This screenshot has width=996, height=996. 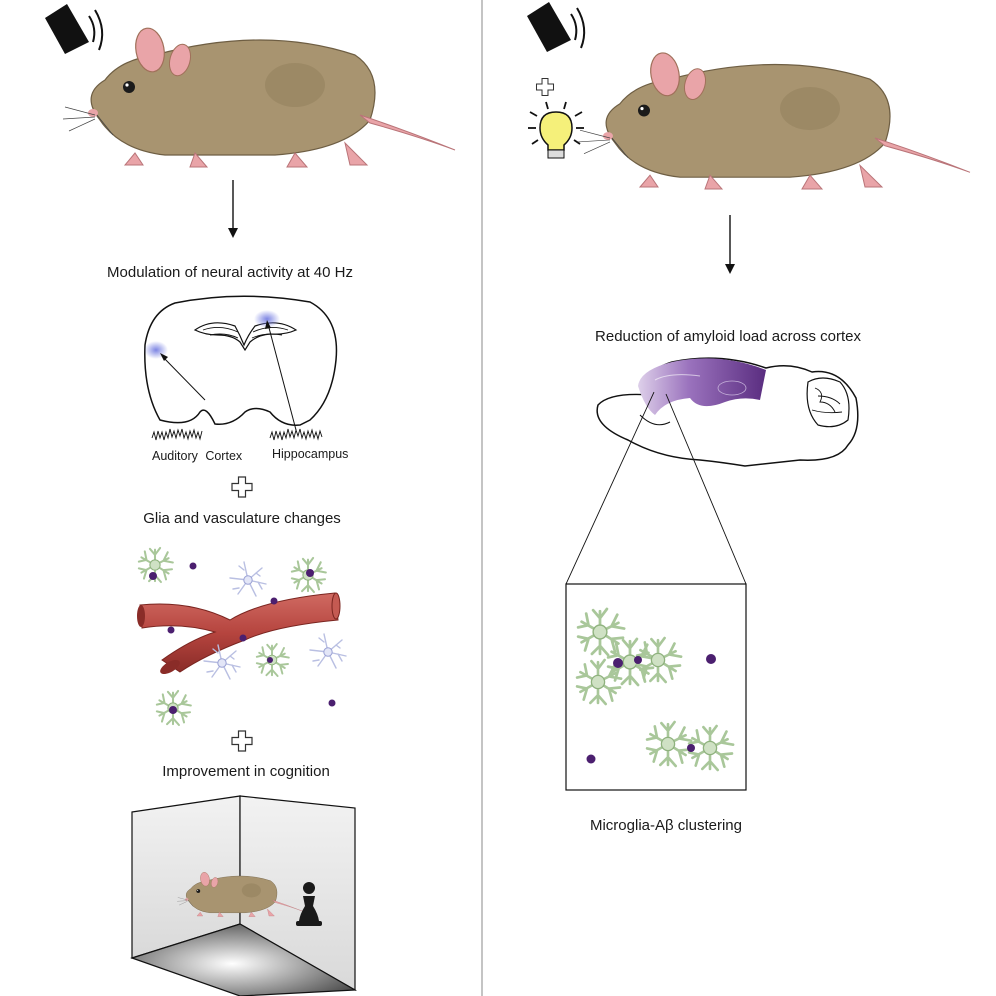 I want to click on step-2-label: Glia and vasculature changes, so click(x=242, y=518).